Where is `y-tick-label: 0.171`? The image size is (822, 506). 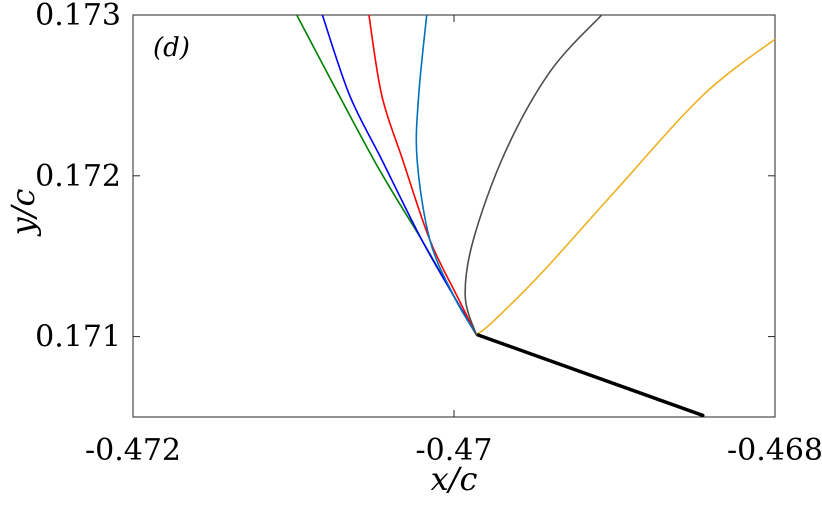 y-tick-label: 0.171 is located at coordinates (78, 337).